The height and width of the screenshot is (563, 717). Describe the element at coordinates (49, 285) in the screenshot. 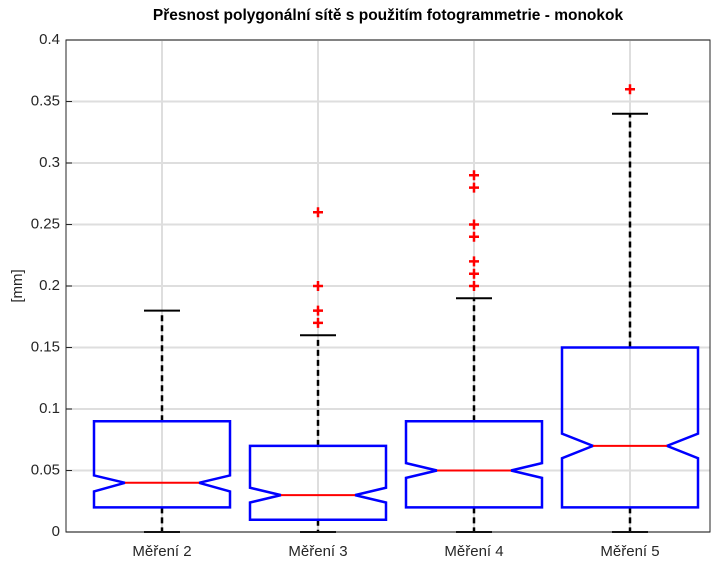

I see `y-tick-label: 0.2` at that location.